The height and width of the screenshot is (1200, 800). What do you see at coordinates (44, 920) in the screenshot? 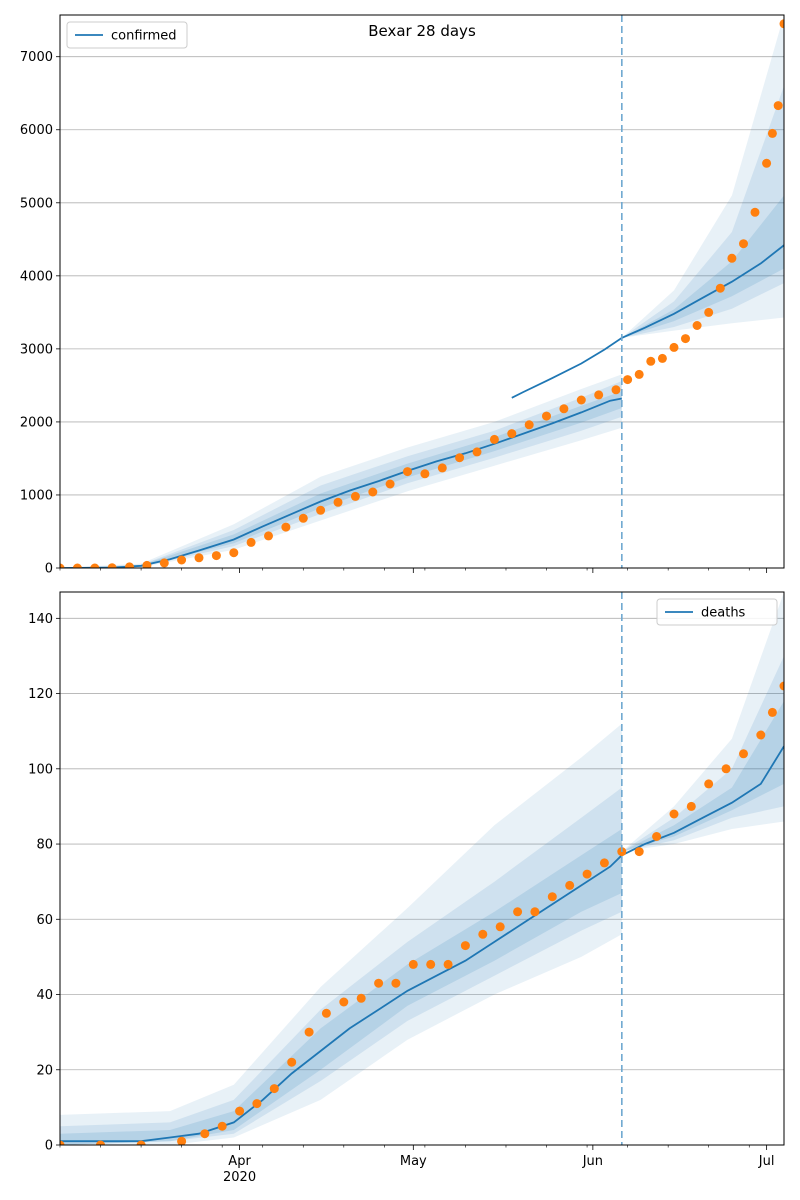
I see `y-tick-label: 60` at bounding box center [44, 920].